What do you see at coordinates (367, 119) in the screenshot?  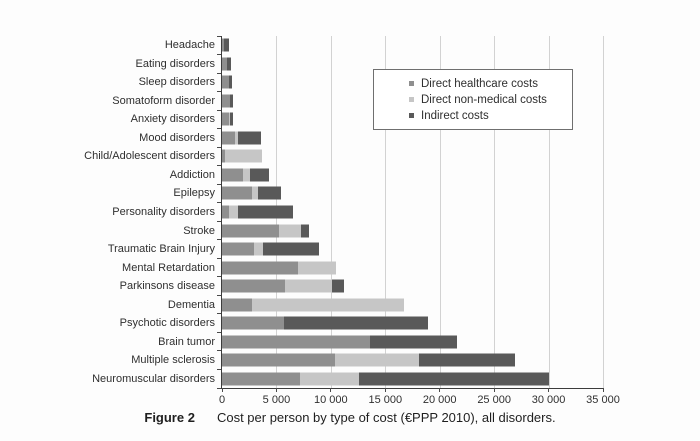 I see `bar-row: Anxiety disorders` at bounding box center [367, 119].